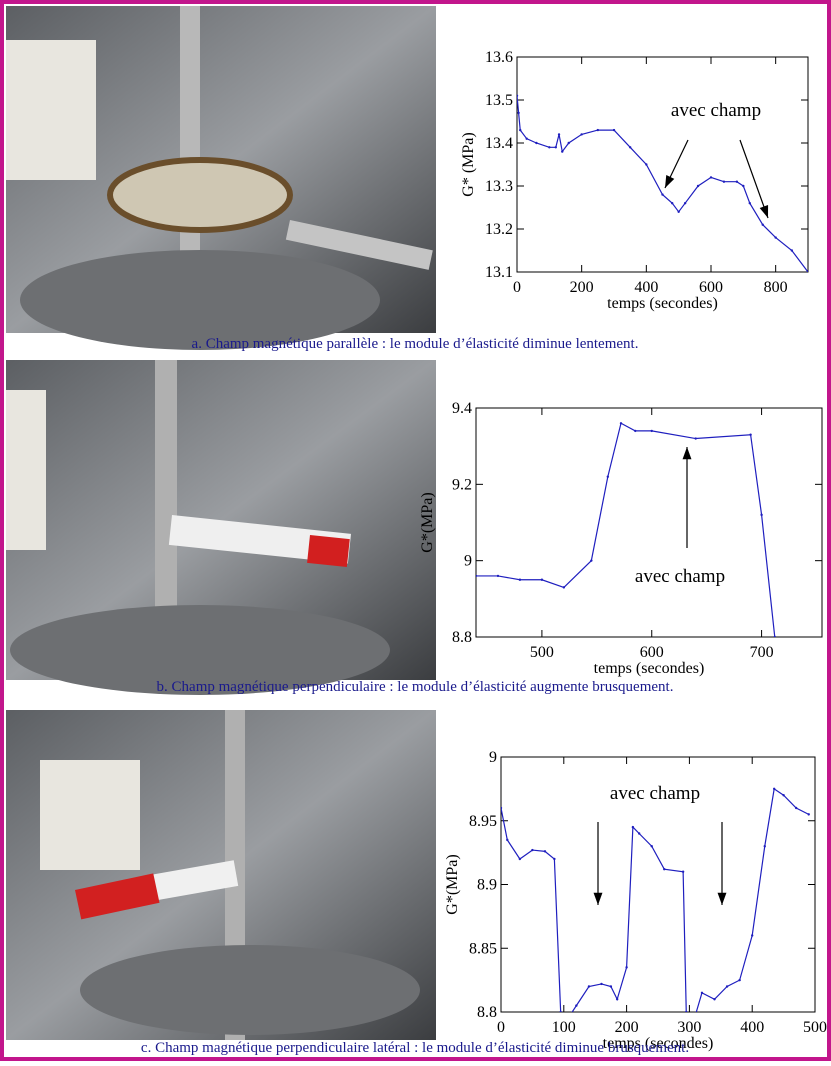  What do you see at coordinates (483, 821) in the screenshot?
I see `y-tick-label: 8.95` at bounding box center [483, 821].